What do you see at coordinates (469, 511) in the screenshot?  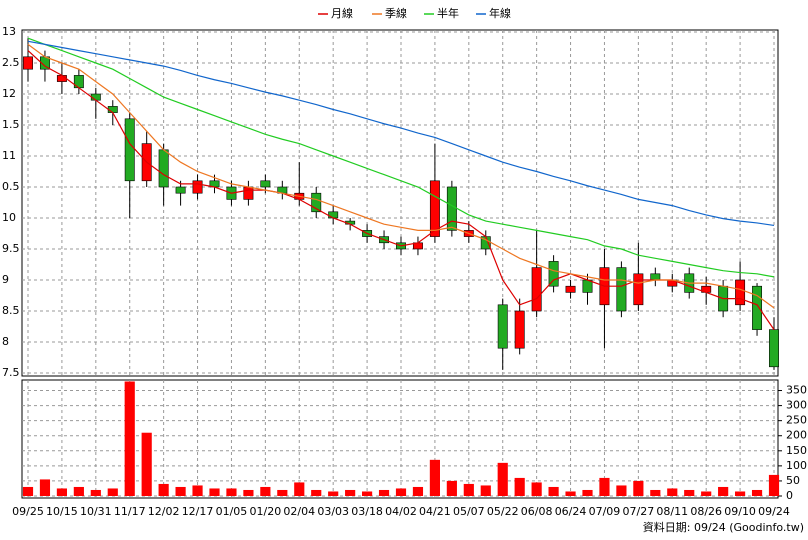 I see `x-tick-label: 05/07` at bounding box center [469, 511].